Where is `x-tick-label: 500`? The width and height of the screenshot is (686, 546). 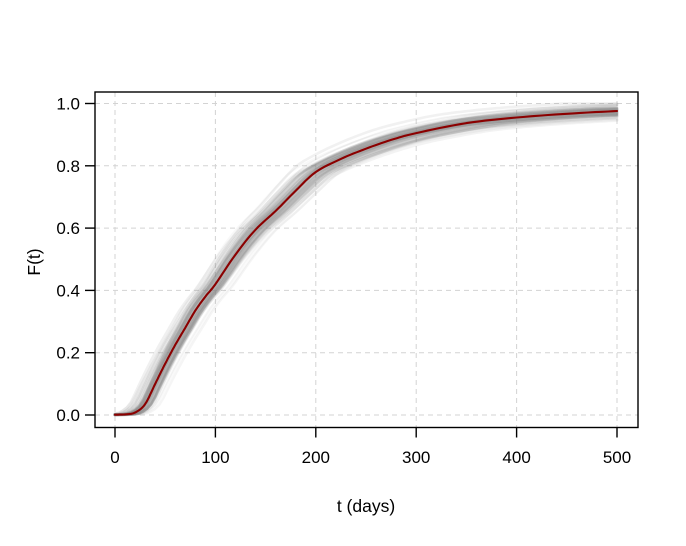
x-tick-label: 500 is located at coordinates (617, 457).